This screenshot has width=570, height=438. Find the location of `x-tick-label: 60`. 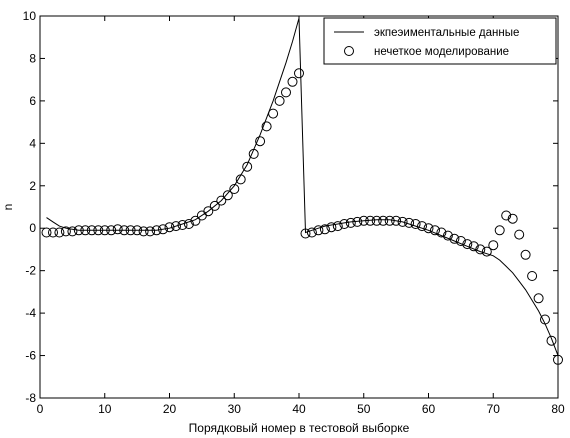

x-tick-label: 60 is located at coordinates (429, 409).